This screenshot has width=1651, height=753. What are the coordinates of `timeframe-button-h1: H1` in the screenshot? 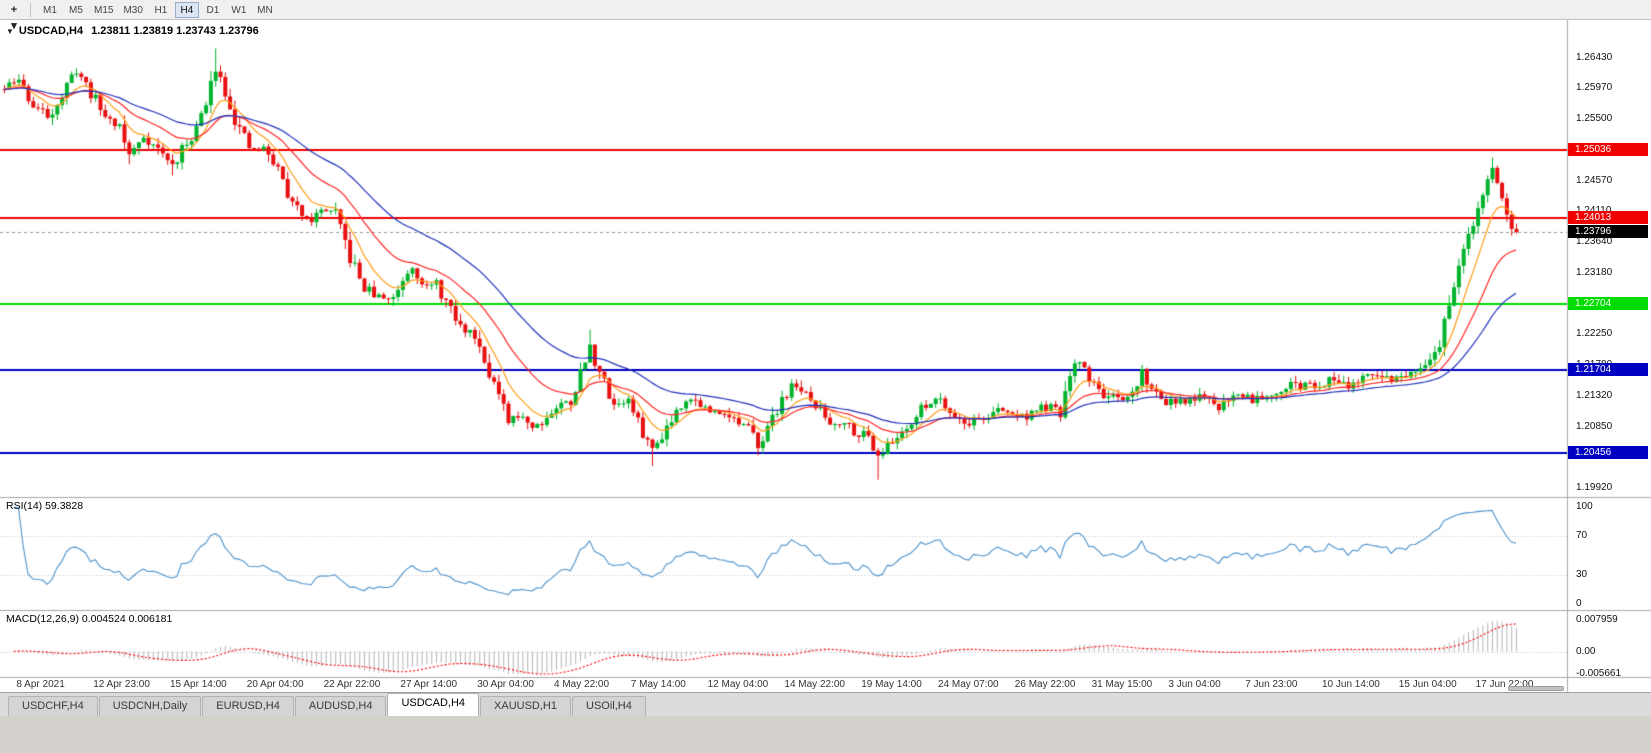 It's located at (161, 10).